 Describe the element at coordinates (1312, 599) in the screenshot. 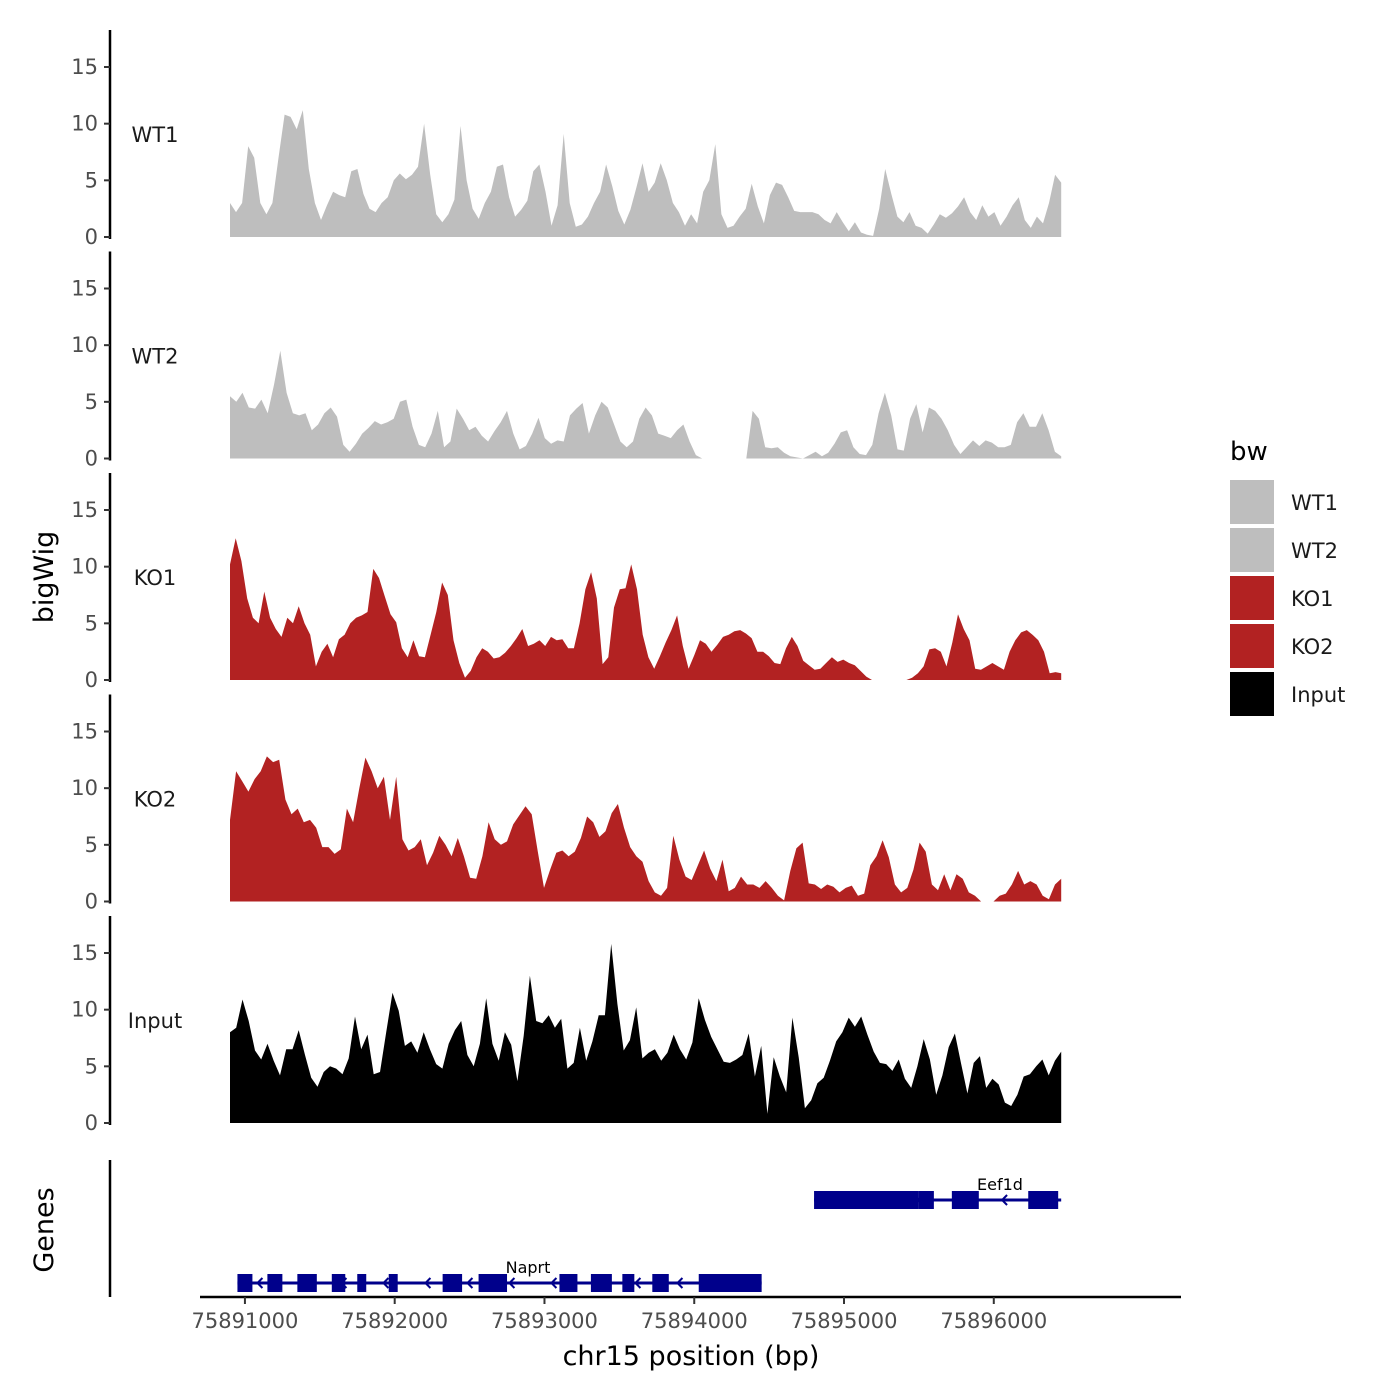

I see `legend-label-ko1: KO1` at that location.